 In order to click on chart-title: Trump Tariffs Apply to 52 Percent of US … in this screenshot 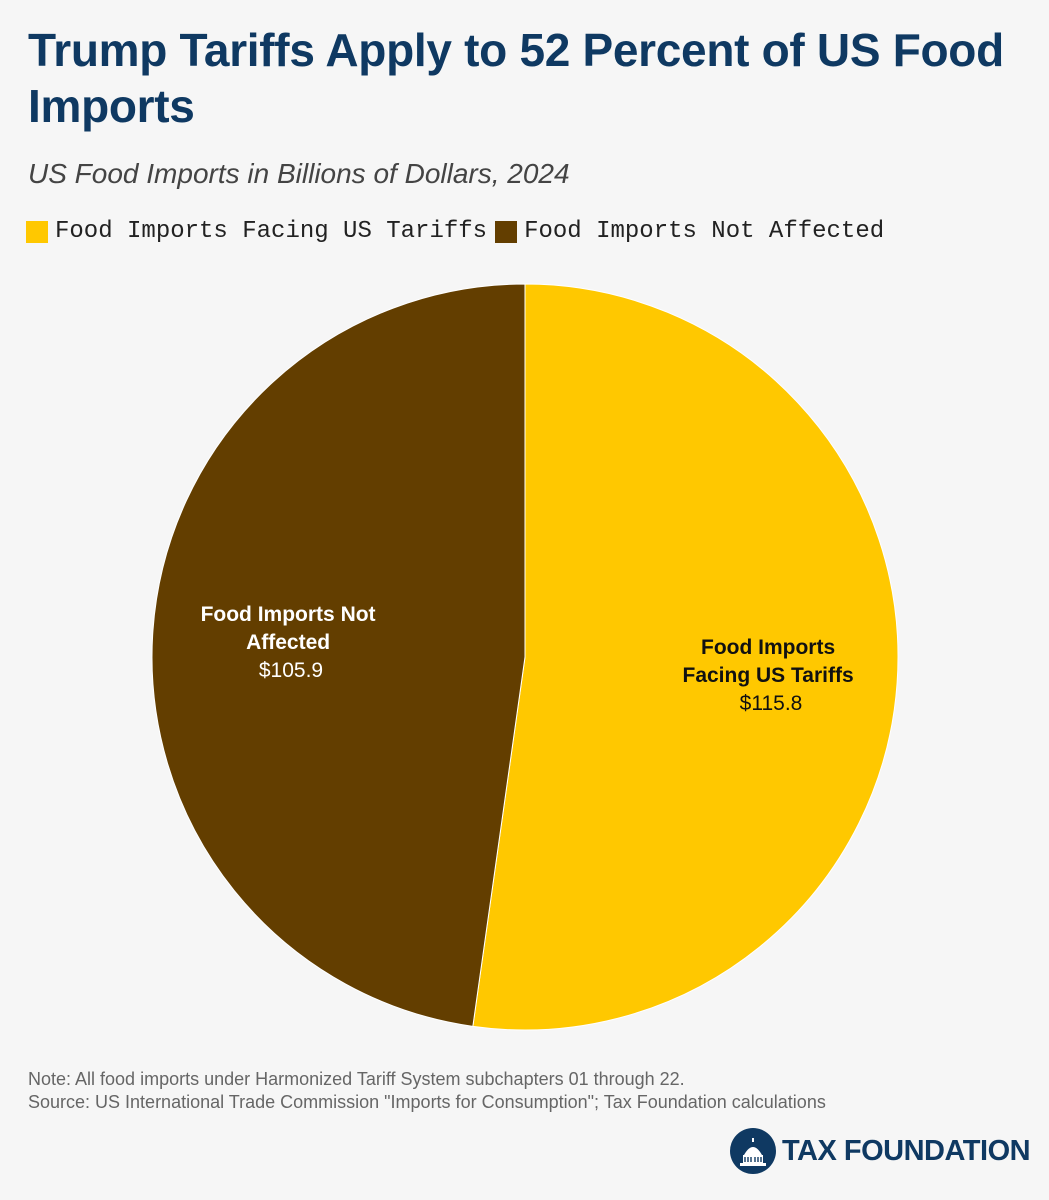, I will do `click(516, 78)`.